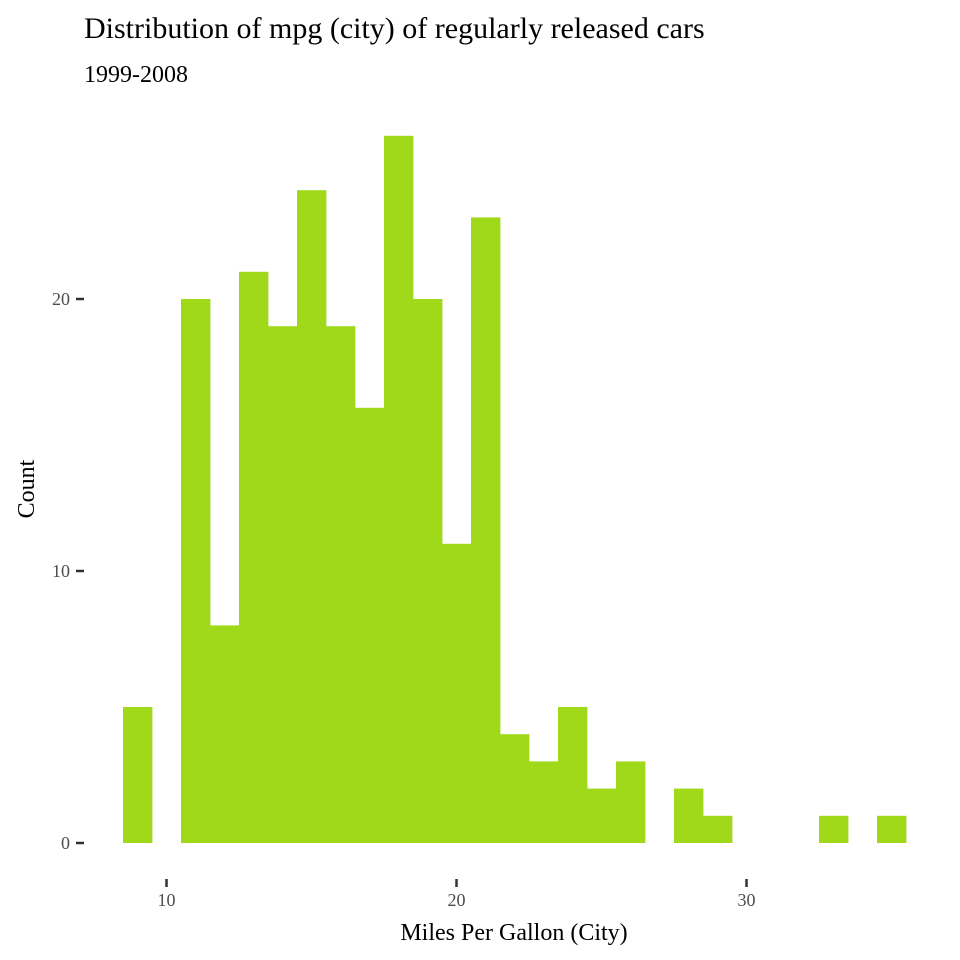  Describe the element at coordinates (65, 843) in the screenshot. I see `y-tick-label: 0` at that location.